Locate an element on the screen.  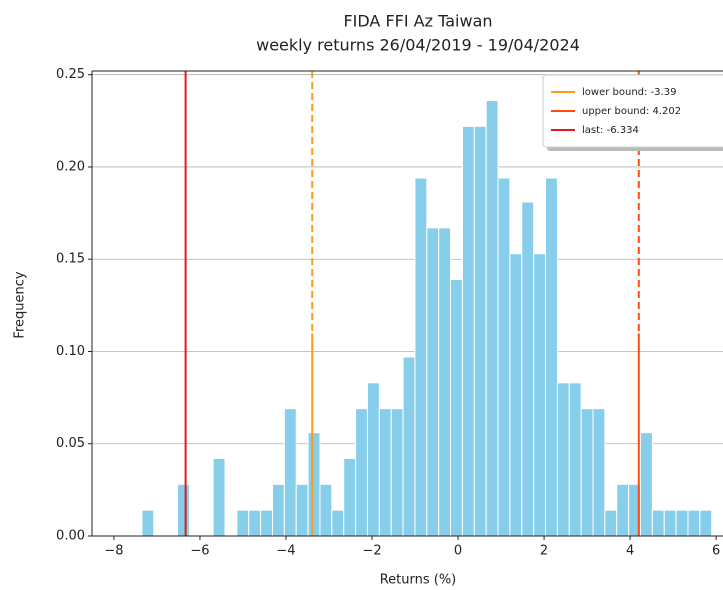
y-tick-label: 0.05 is located at coordinates (70, 443).